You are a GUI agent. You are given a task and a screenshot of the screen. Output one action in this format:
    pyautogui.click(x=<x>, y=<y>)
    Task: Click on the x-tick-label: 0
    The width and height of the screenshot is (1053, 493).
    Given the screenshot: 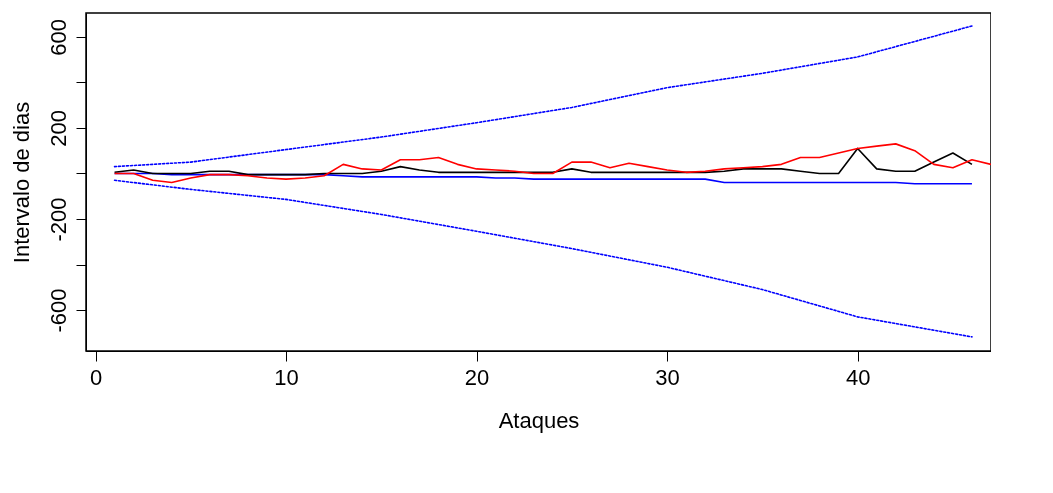 What is the action you would take?
    pyautogui.click(x=96, y=377)
    